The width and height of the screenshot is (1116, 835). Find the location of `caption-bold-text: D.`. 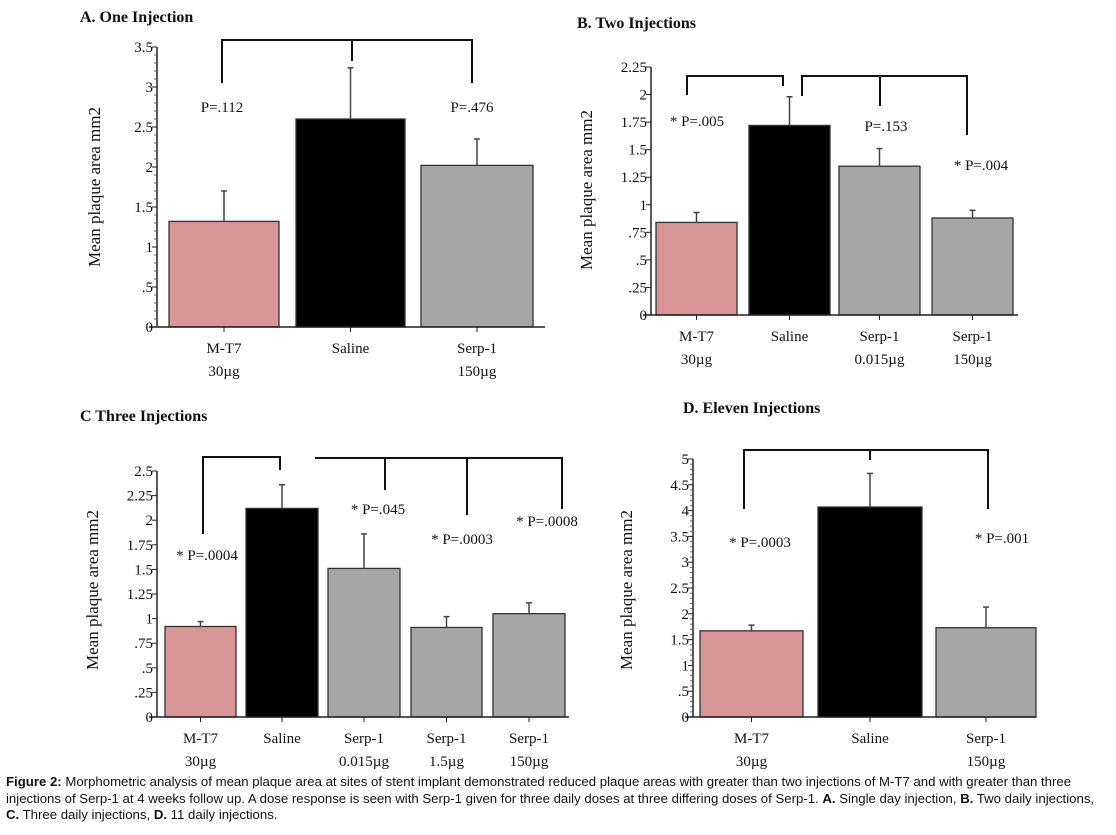

caption-bold-text: D. is located at coordinates (160, 814).